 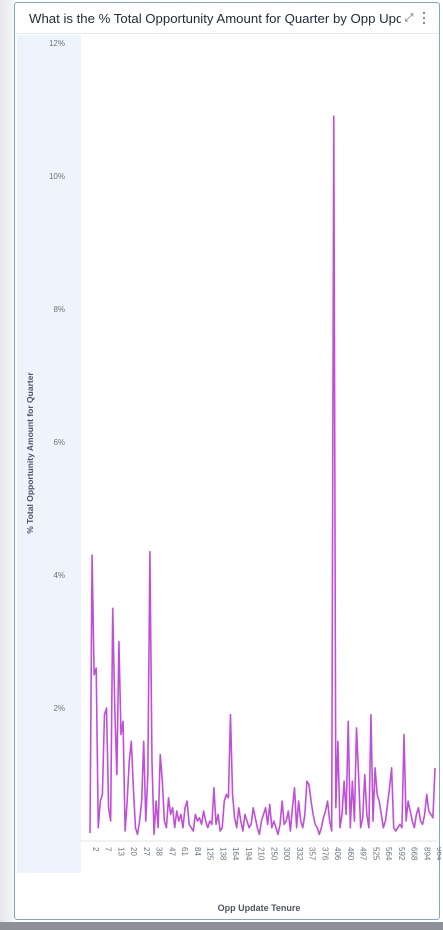 I want to click on x-tick-label: 250, so click(x=273, y=854).